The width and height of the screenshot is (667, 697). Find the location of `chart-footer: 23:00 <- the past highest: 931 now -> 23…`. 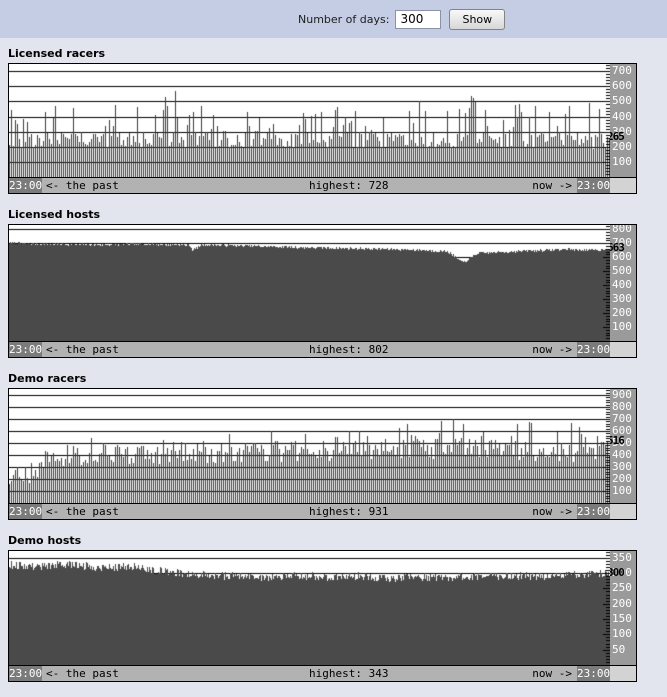

chart-footer: 23:00 <- the past highest: 931 now -> 23… is located at coordinates (322, 512).